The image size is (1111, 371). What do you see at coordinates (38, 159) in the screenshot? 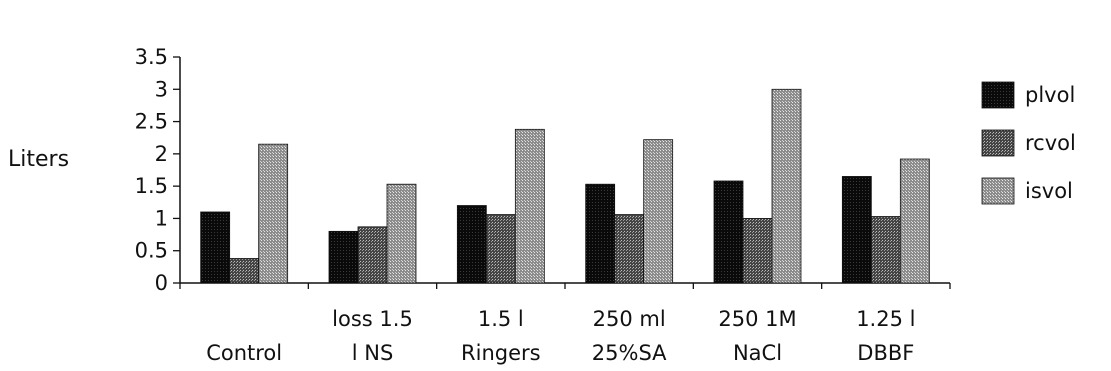
I see `y-axis-label: Liters` at bounding box center [38, 159].